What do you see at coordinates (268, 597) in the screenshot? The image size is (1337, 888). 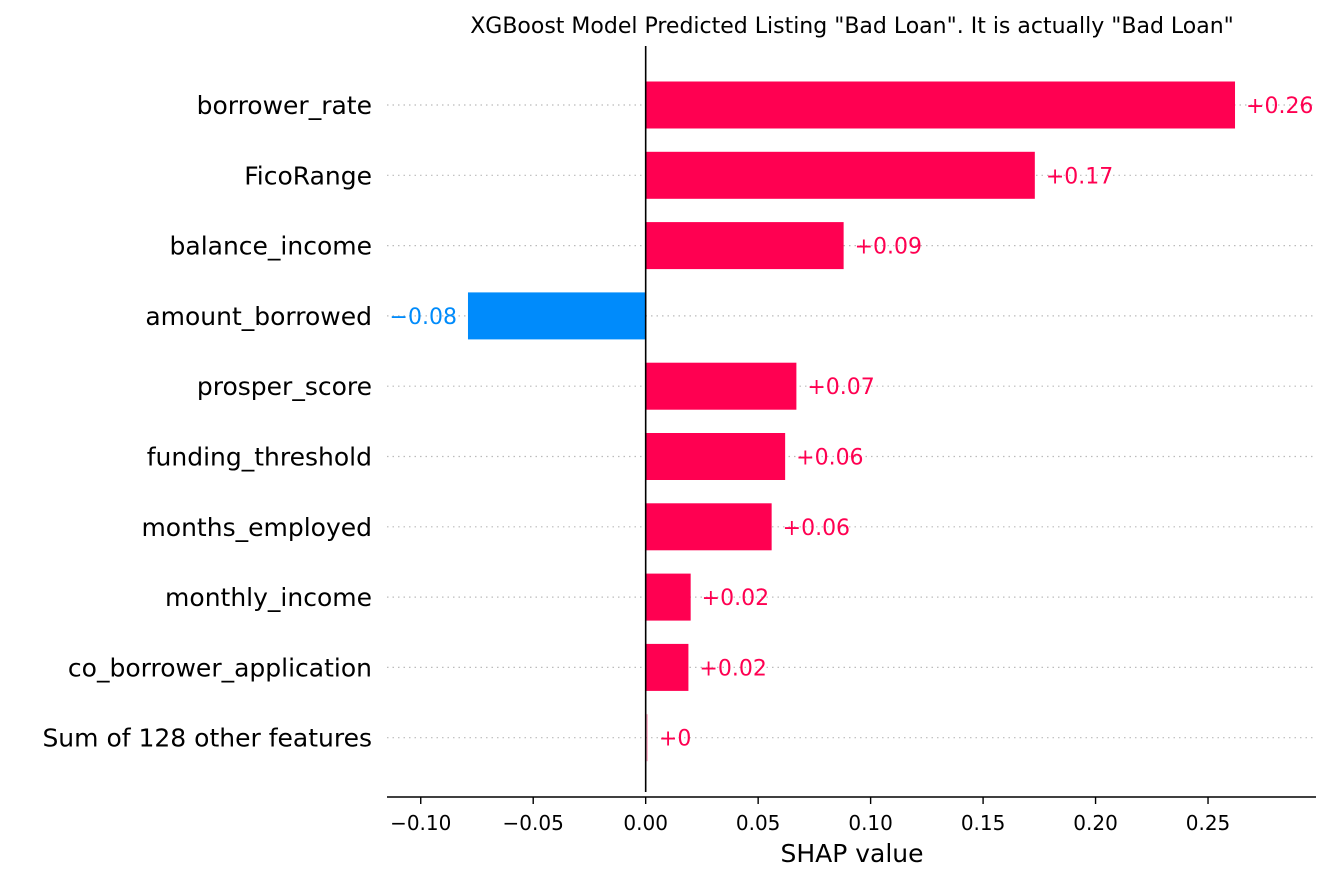 I see `category-label: monthly_income` at bounding box center [268, 597].